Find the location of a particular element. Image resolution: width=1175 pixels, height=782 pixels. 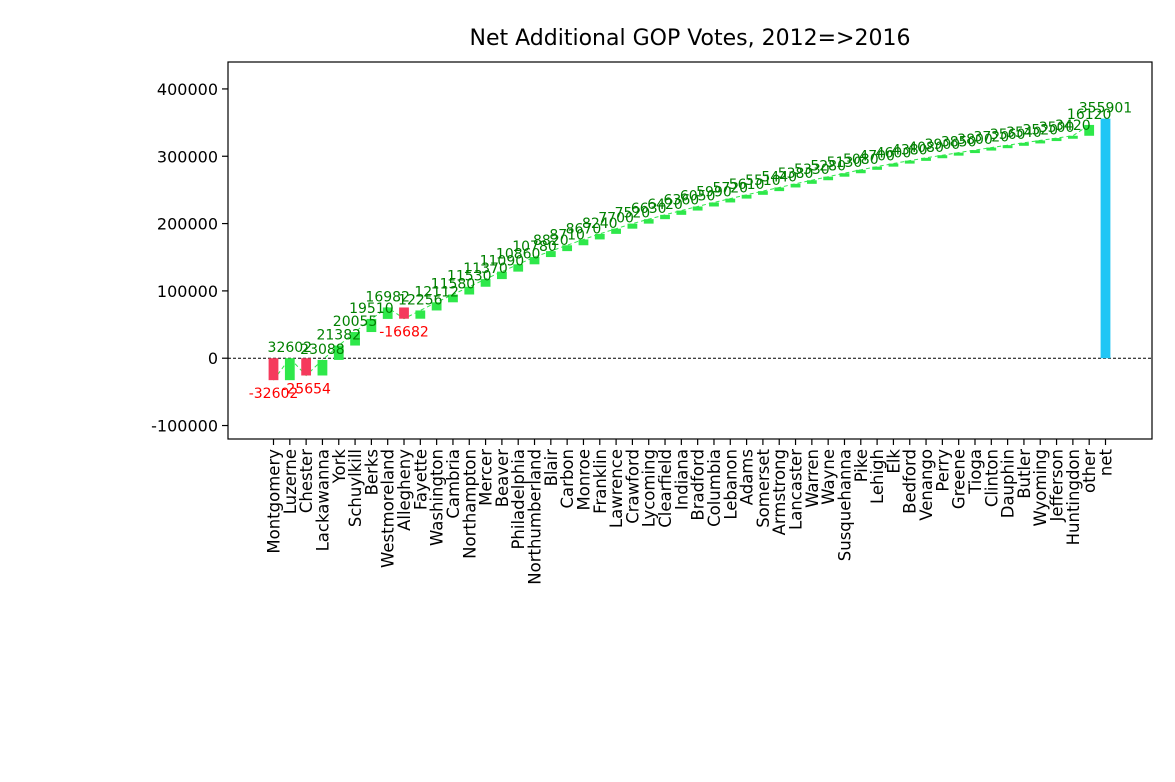

data-label: 5080 is located at coordinates (861, 160).